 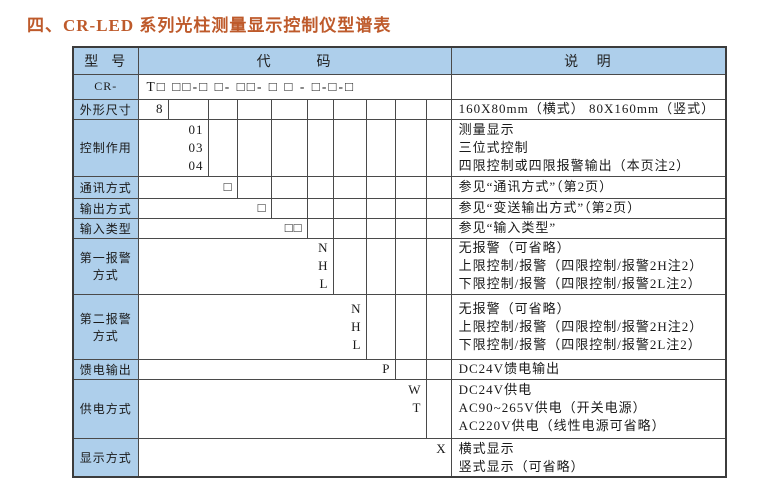 What do you see at coordinates (173, 147) in the screenshot?
I see `code-cell: 01 03 04` at bounding box center [173, 147].